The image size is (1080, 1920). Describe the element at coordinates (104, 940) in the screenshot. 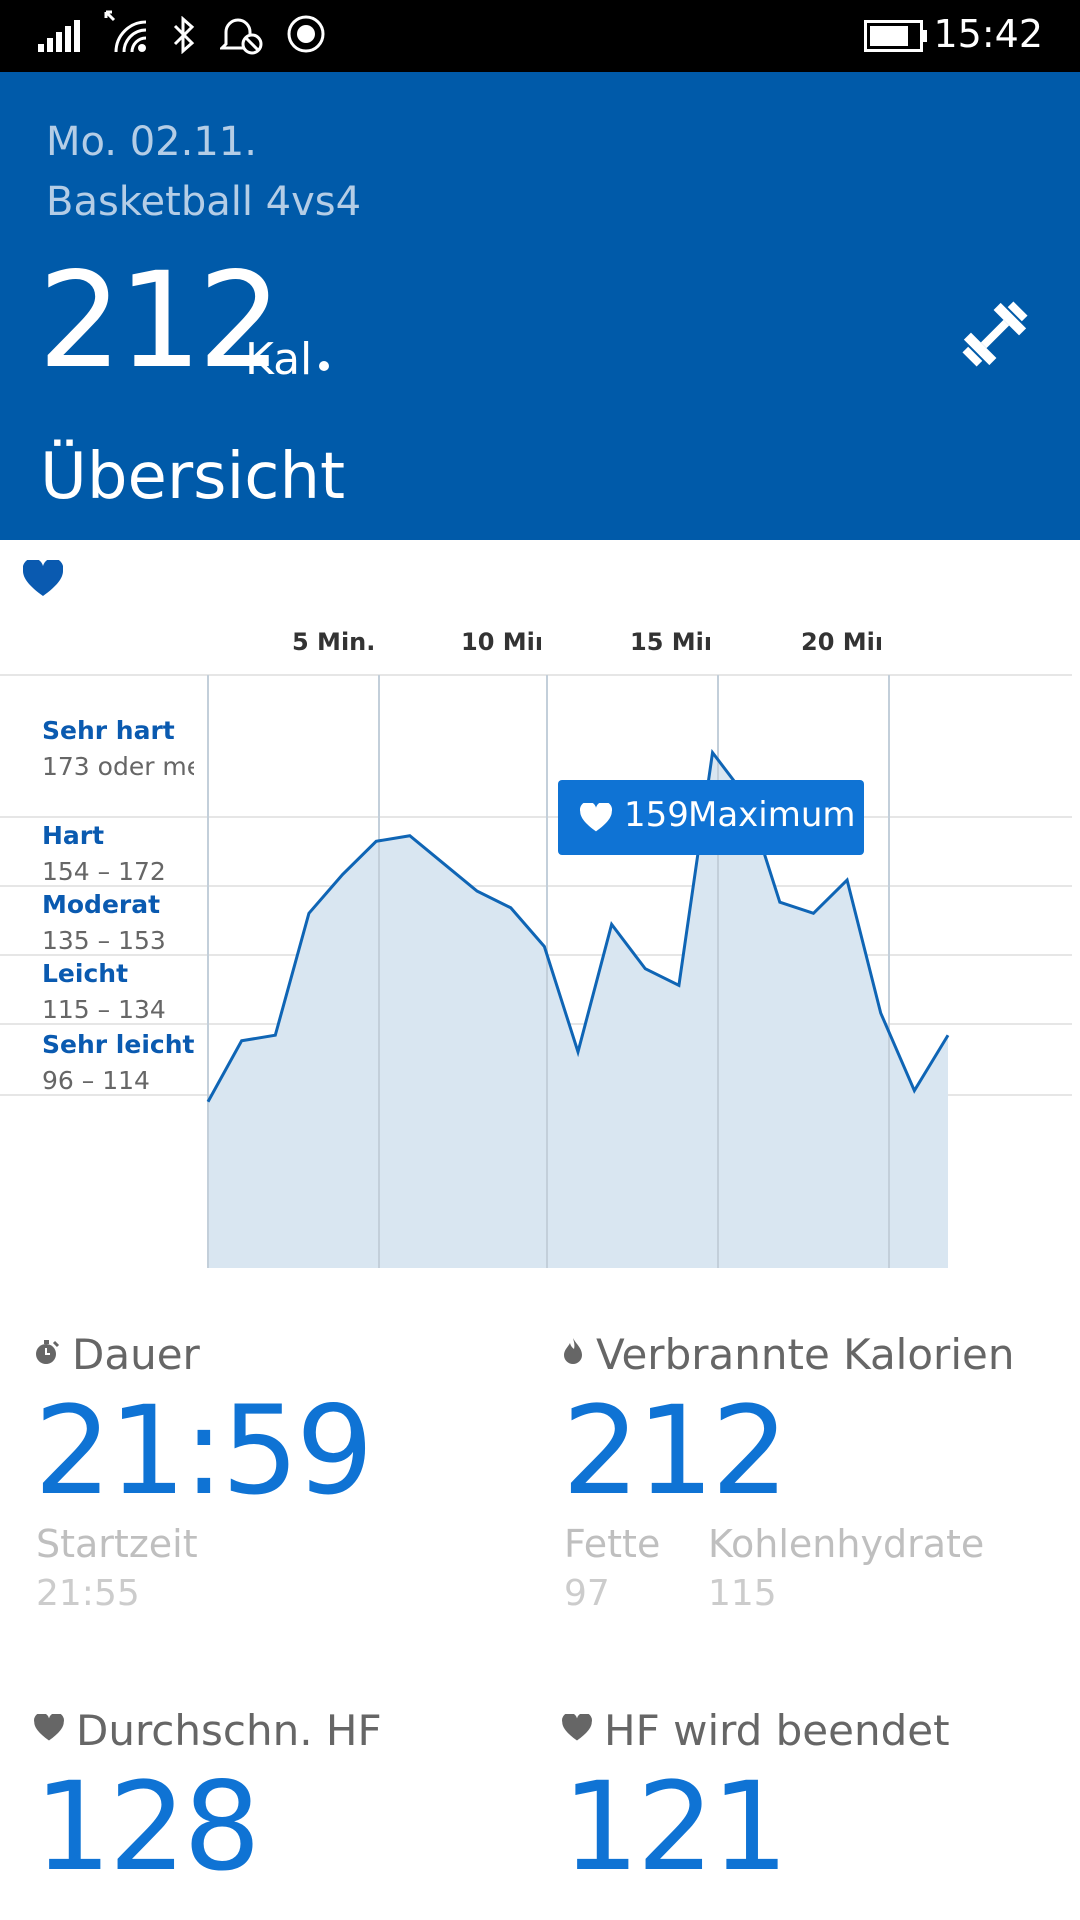

I see `zone-range: 135 – 153` at that location.